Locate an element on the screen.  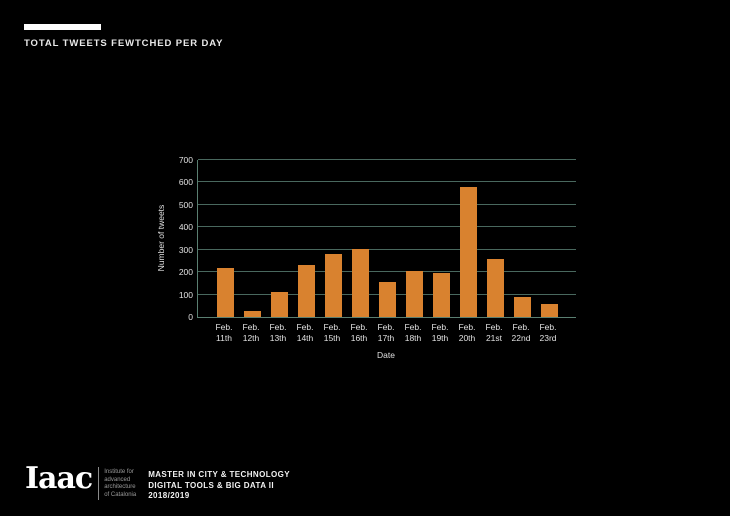
y-axis-ticks: 0 100 200 300 400 500 600 700 is located at coordinates (174, 238).